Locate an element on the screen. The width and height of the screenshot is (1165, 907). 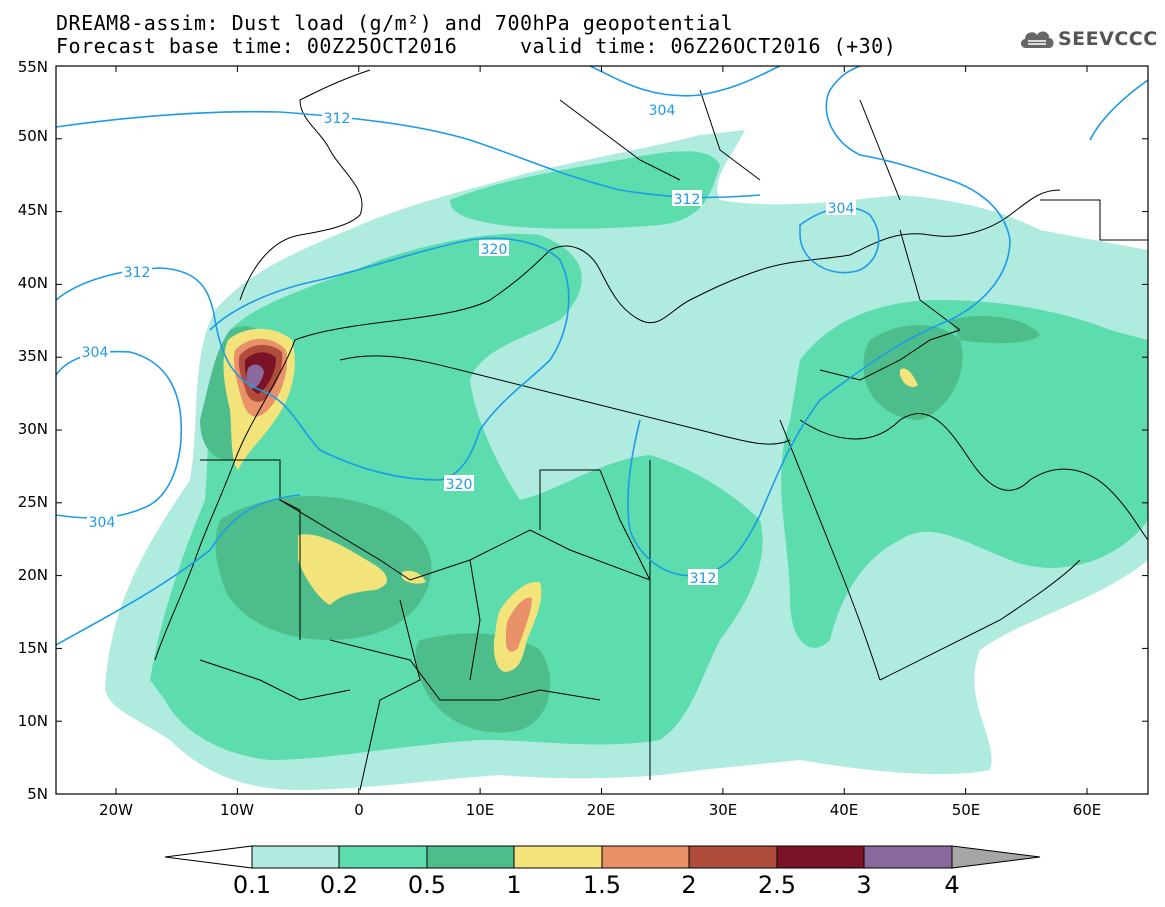
colorbar-high-arrow is located at coordinates (996, 857).